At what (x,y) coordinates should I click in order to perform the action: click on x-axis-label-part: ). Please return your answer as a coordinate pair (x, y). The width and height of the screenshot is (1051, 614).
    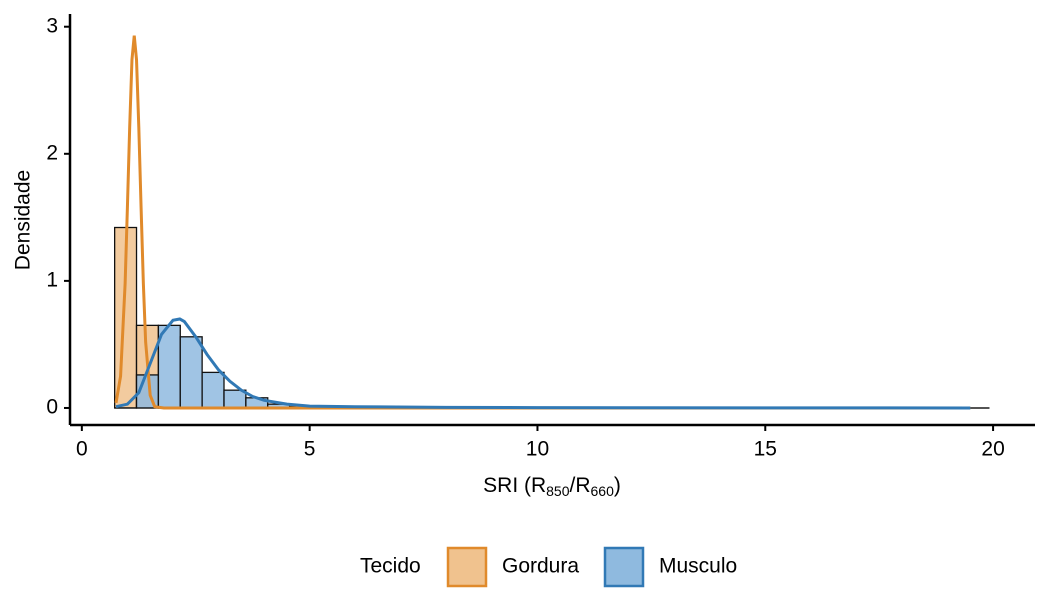
    Looking at the image, I should click on (617, 485).